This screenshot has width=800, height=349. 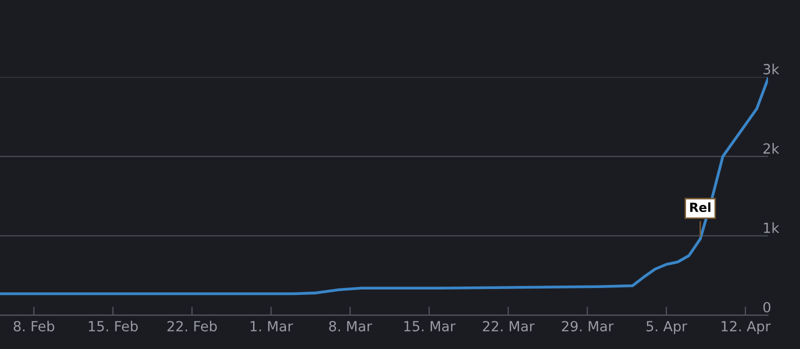 What do you see at coordinates (34, 326) in the screenshot?
I see `x-tick-label: 8. Feb` at bounding box center [34, 326].